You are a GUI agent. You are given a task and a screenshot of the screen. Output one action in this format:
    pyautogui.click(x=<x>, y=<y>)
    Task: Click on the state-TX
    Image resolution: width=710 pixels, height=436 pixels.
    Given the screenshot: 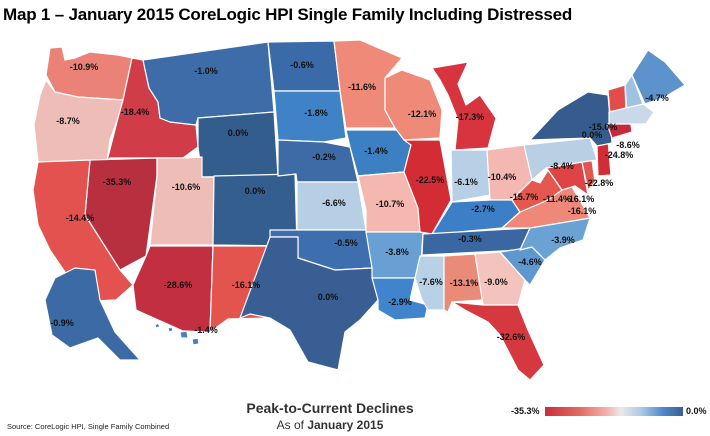 What is the action you would take?
    pyautogui.click(x=309, y=303)
    